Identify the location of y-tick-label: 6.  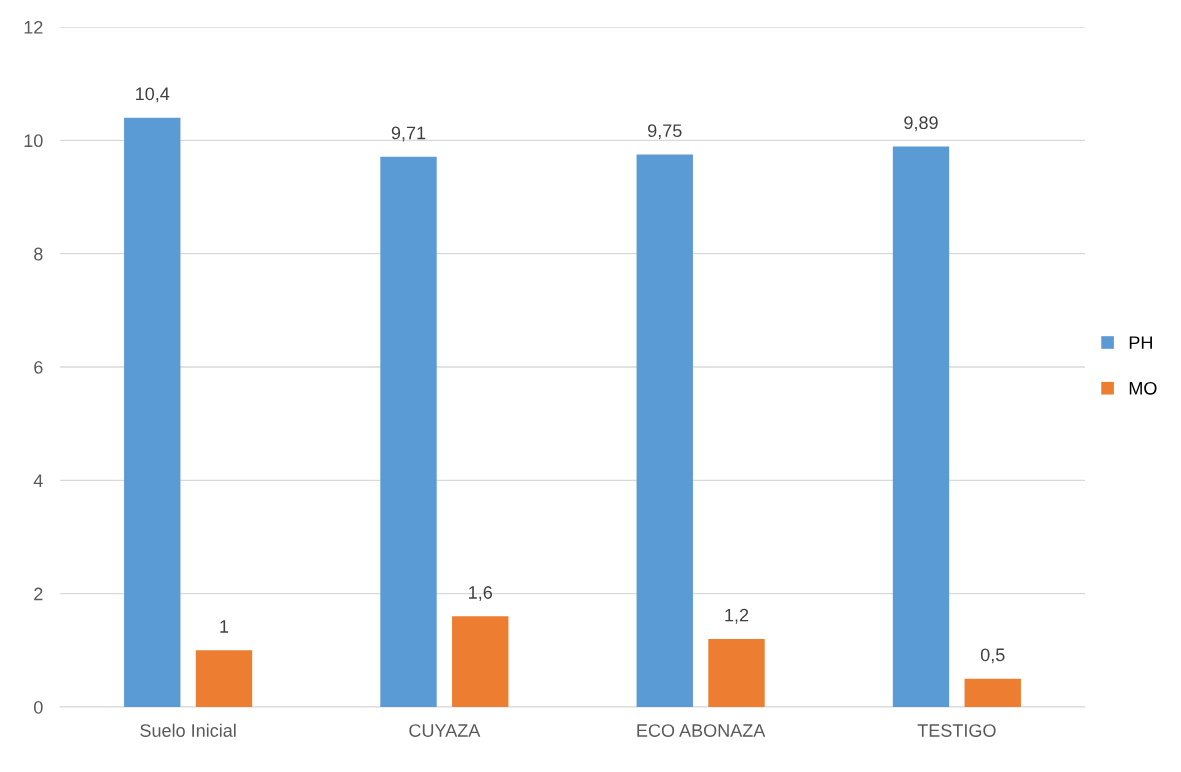
(38, 367).